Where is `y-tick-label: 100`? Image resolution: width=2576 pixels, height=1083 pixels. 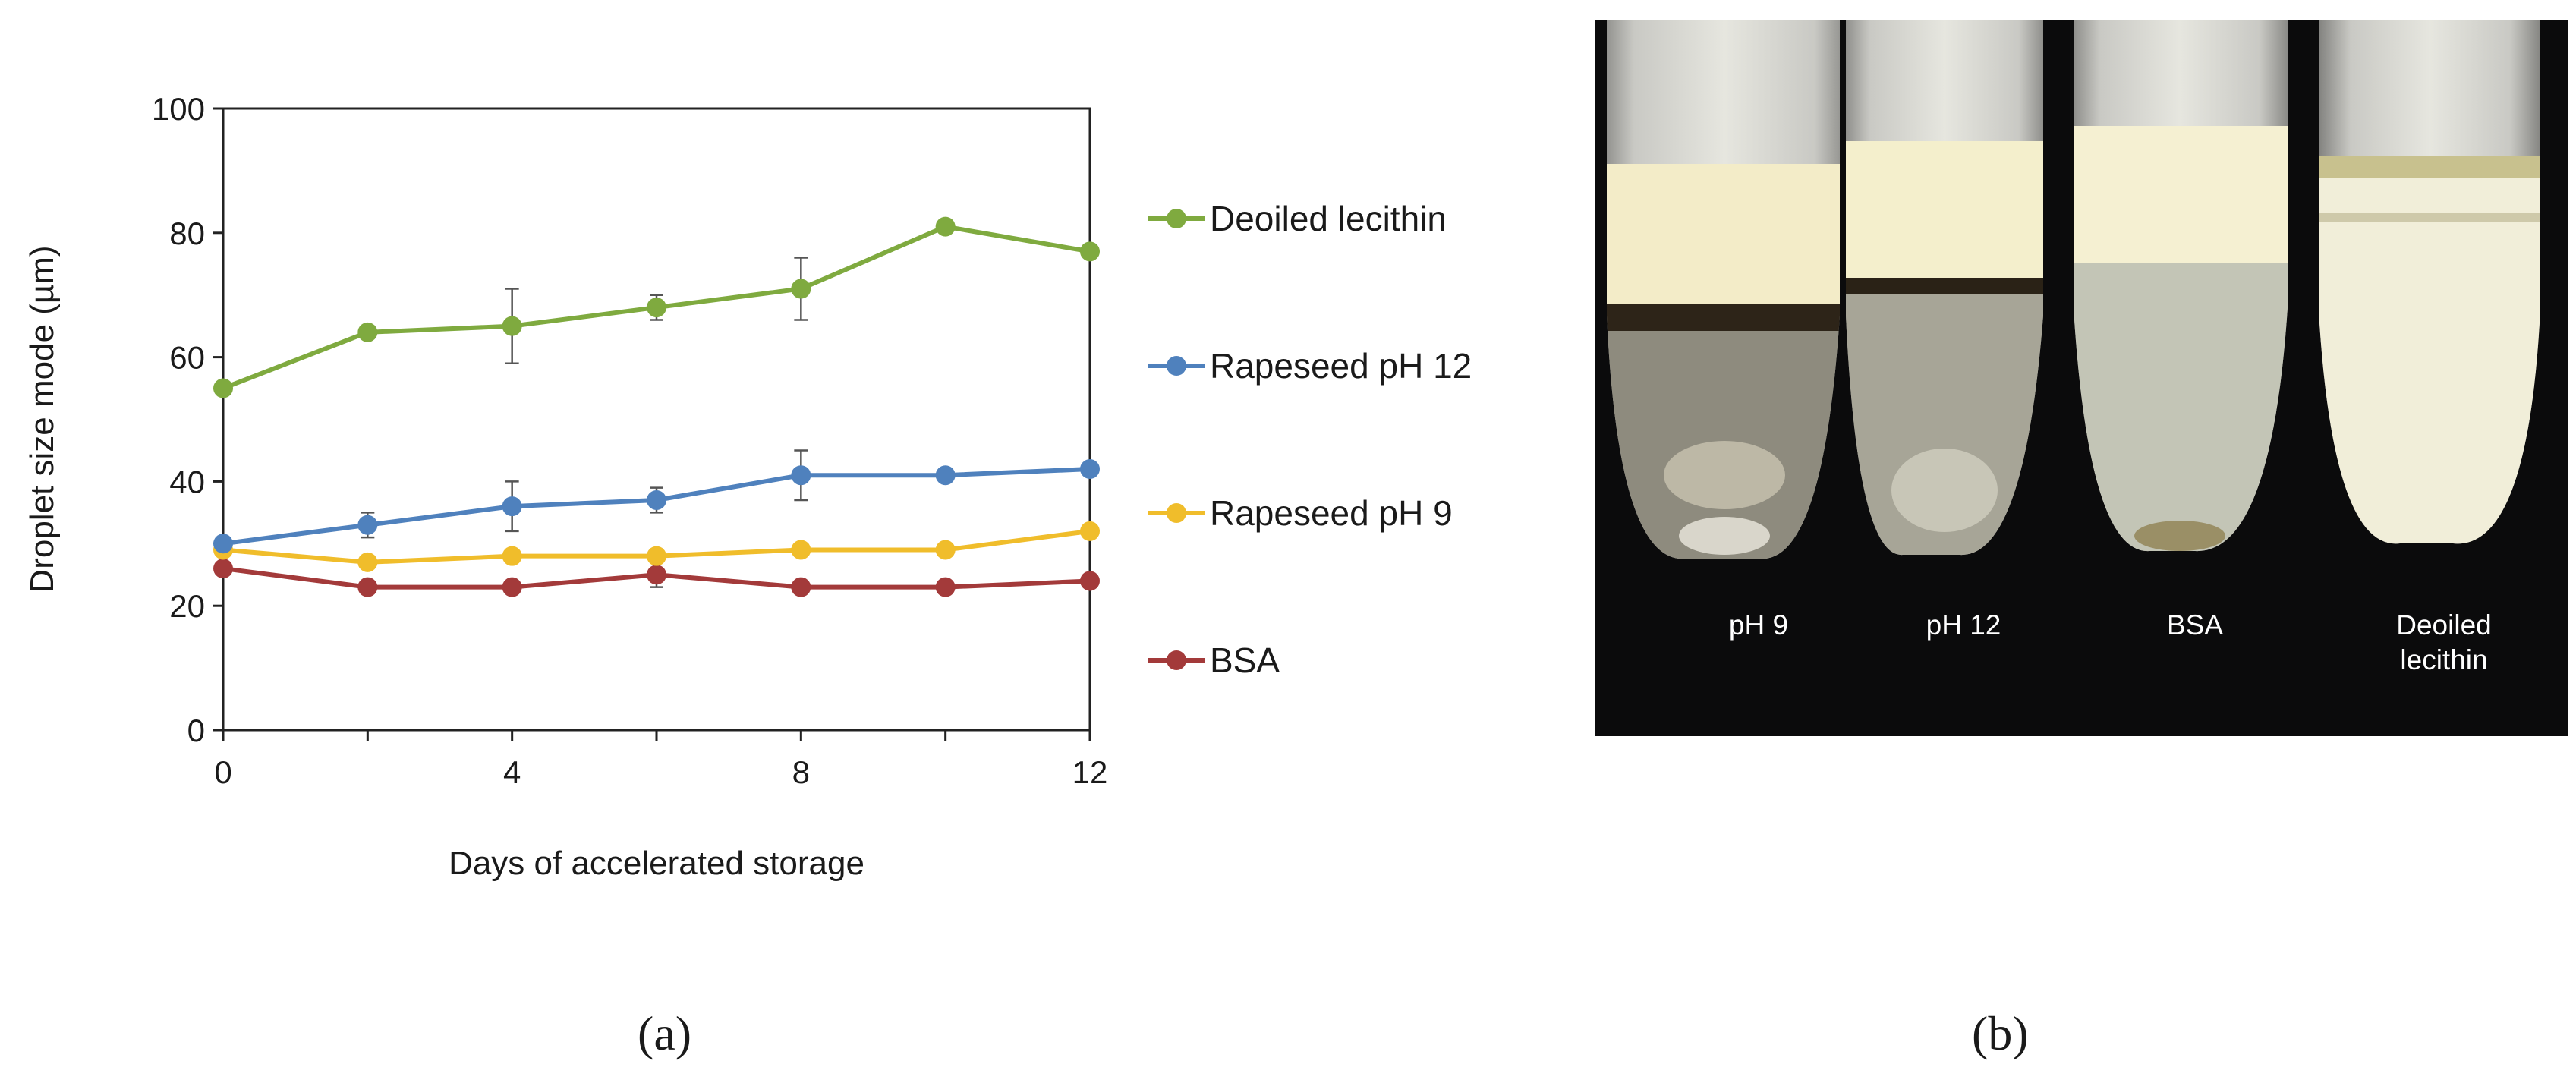
y-tick-label: 100 is located at coordinates (178, 109).